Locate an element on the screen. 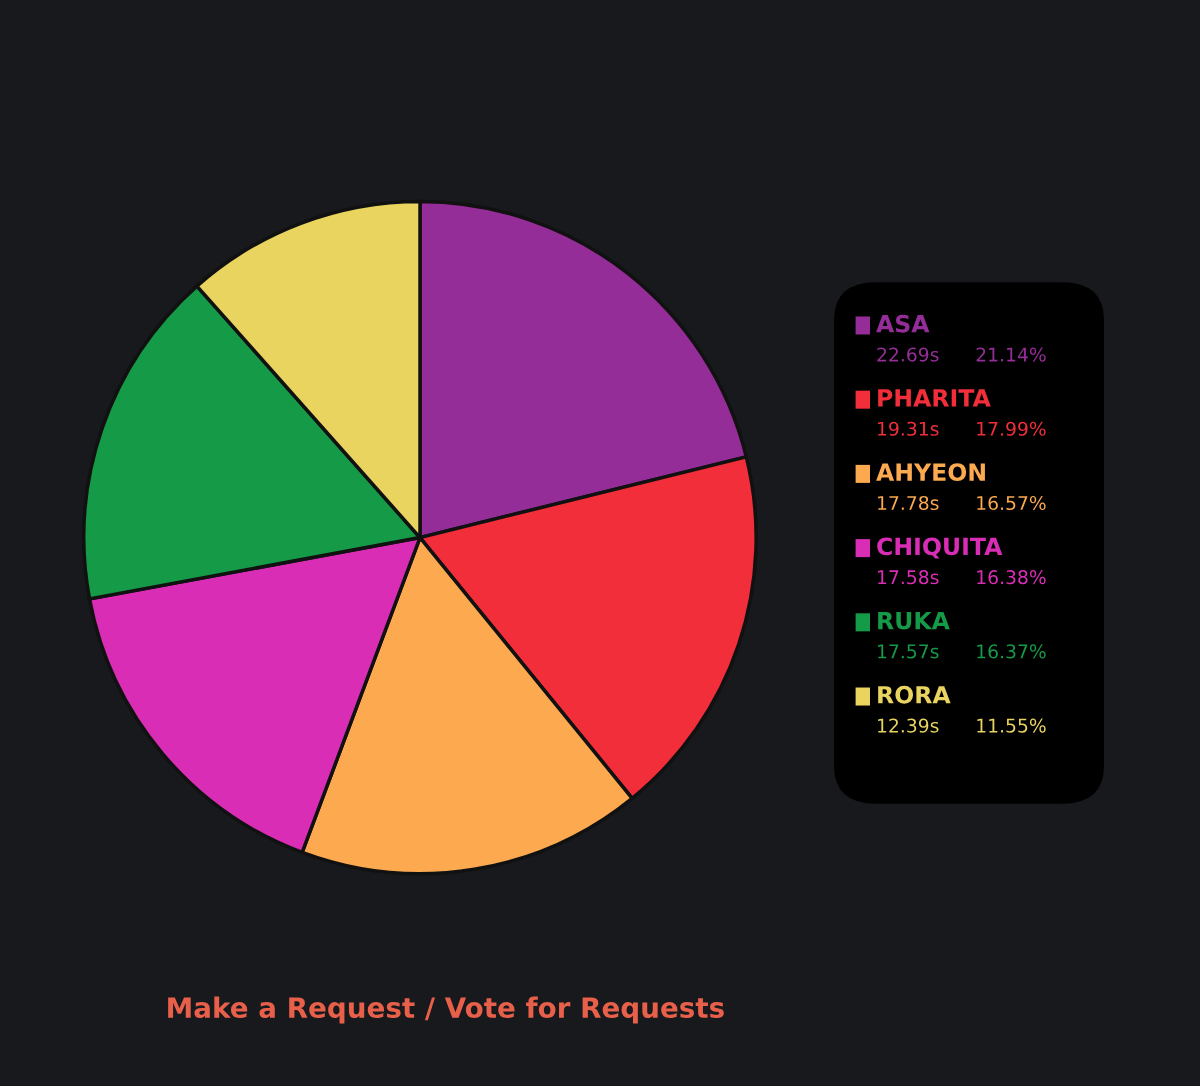 The width and height of the screenshot is (1200, 1086). legend-label: RORA is located at coordinates (914, 694).